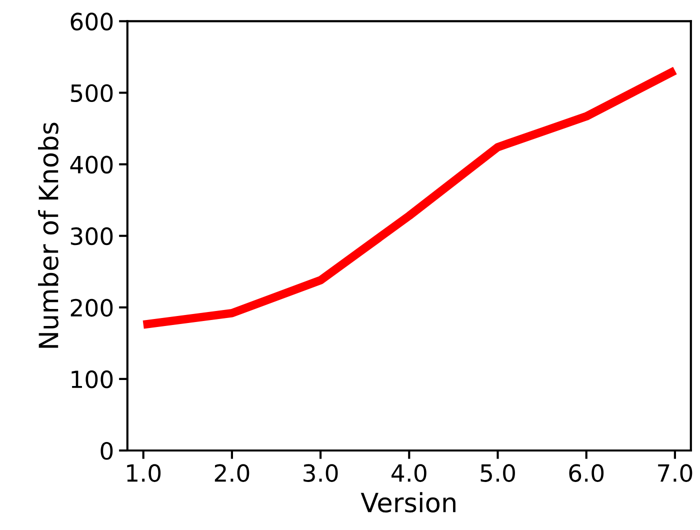  What do you see at coordinates (497, 473) in the screenshot?
I see `x-tick-label: 5.0` at bounding box center [497, 473].